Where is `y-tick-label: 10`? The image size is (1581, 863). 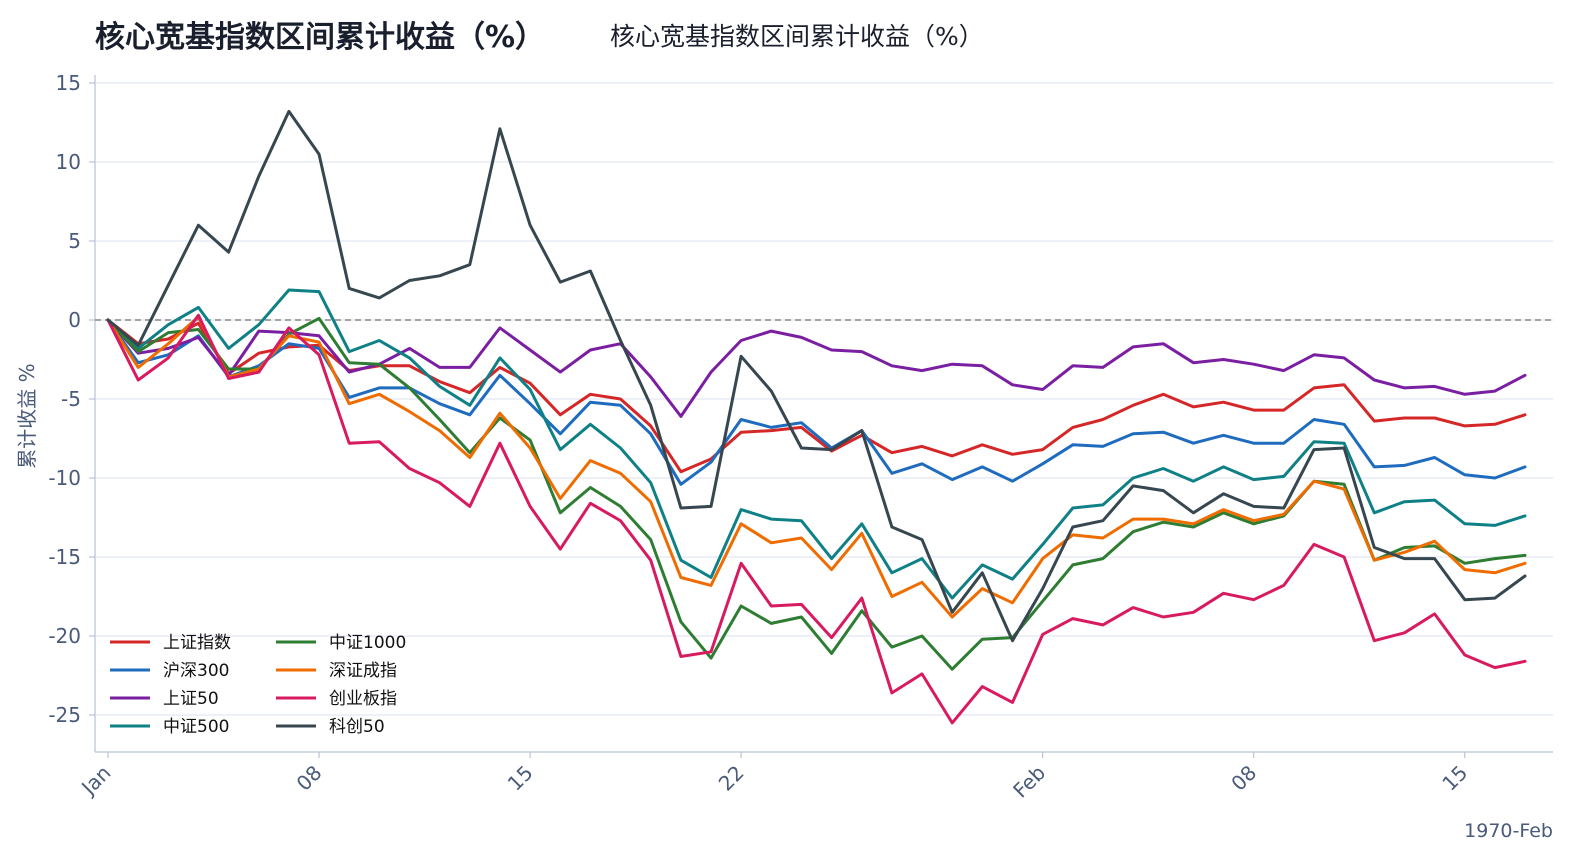 y-tick-label: 10 is located at coordinates (68, 162).